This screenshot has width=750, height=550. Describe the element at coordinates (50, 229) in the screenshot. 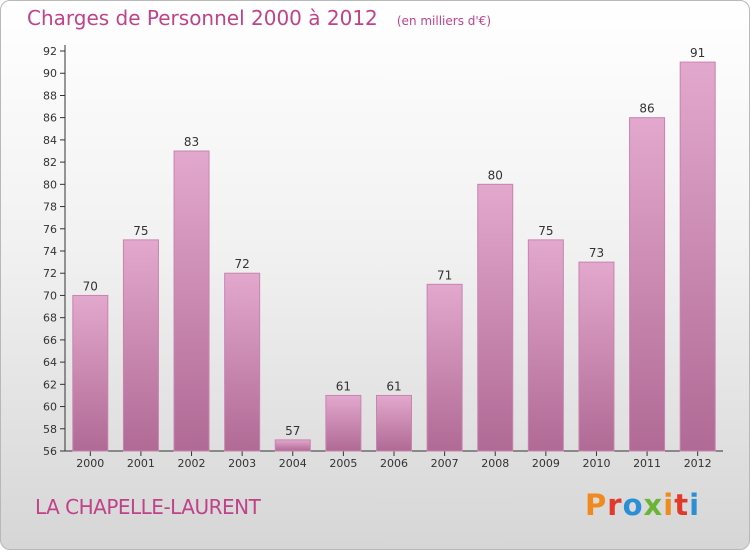

I see `y-tick-label: 76` at that location.